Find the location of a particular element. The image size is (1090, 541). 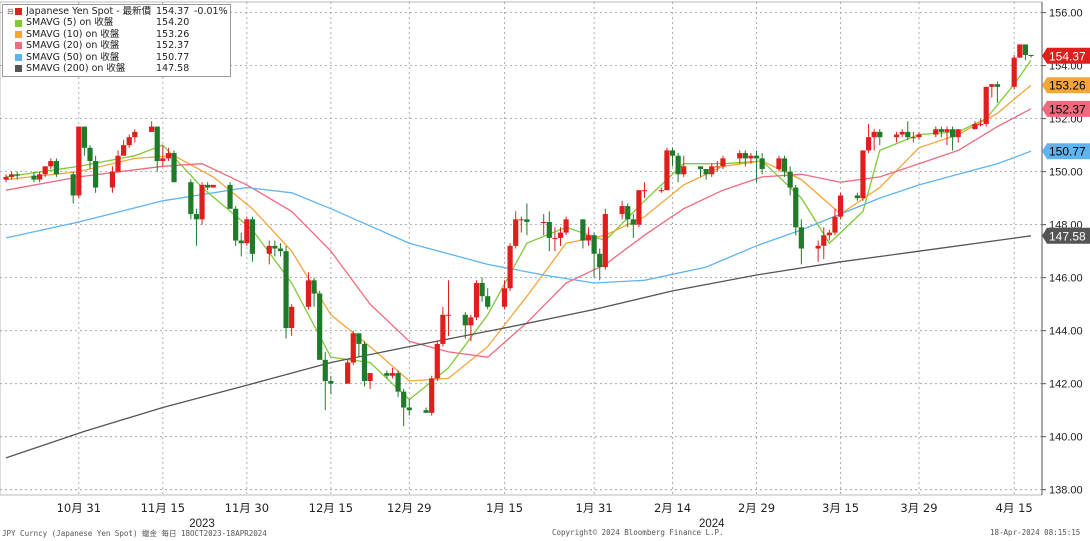

right-value-label: 150.77 is located at coordinates (1066, 151).